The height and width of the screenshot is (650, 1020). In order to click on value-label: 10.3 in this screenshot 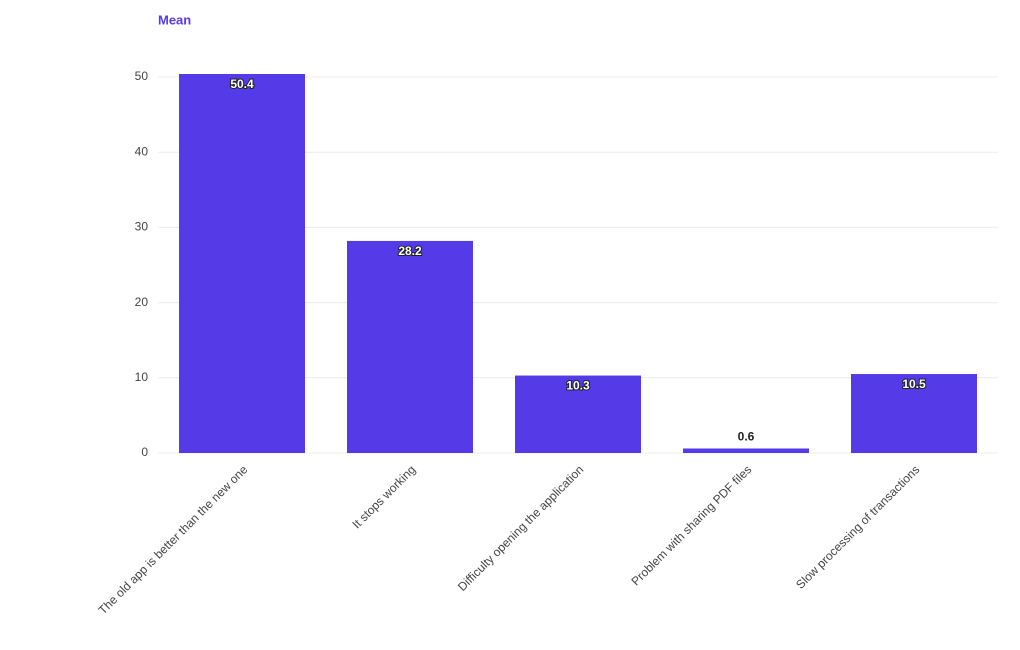, I will do `click(578, 386)`.